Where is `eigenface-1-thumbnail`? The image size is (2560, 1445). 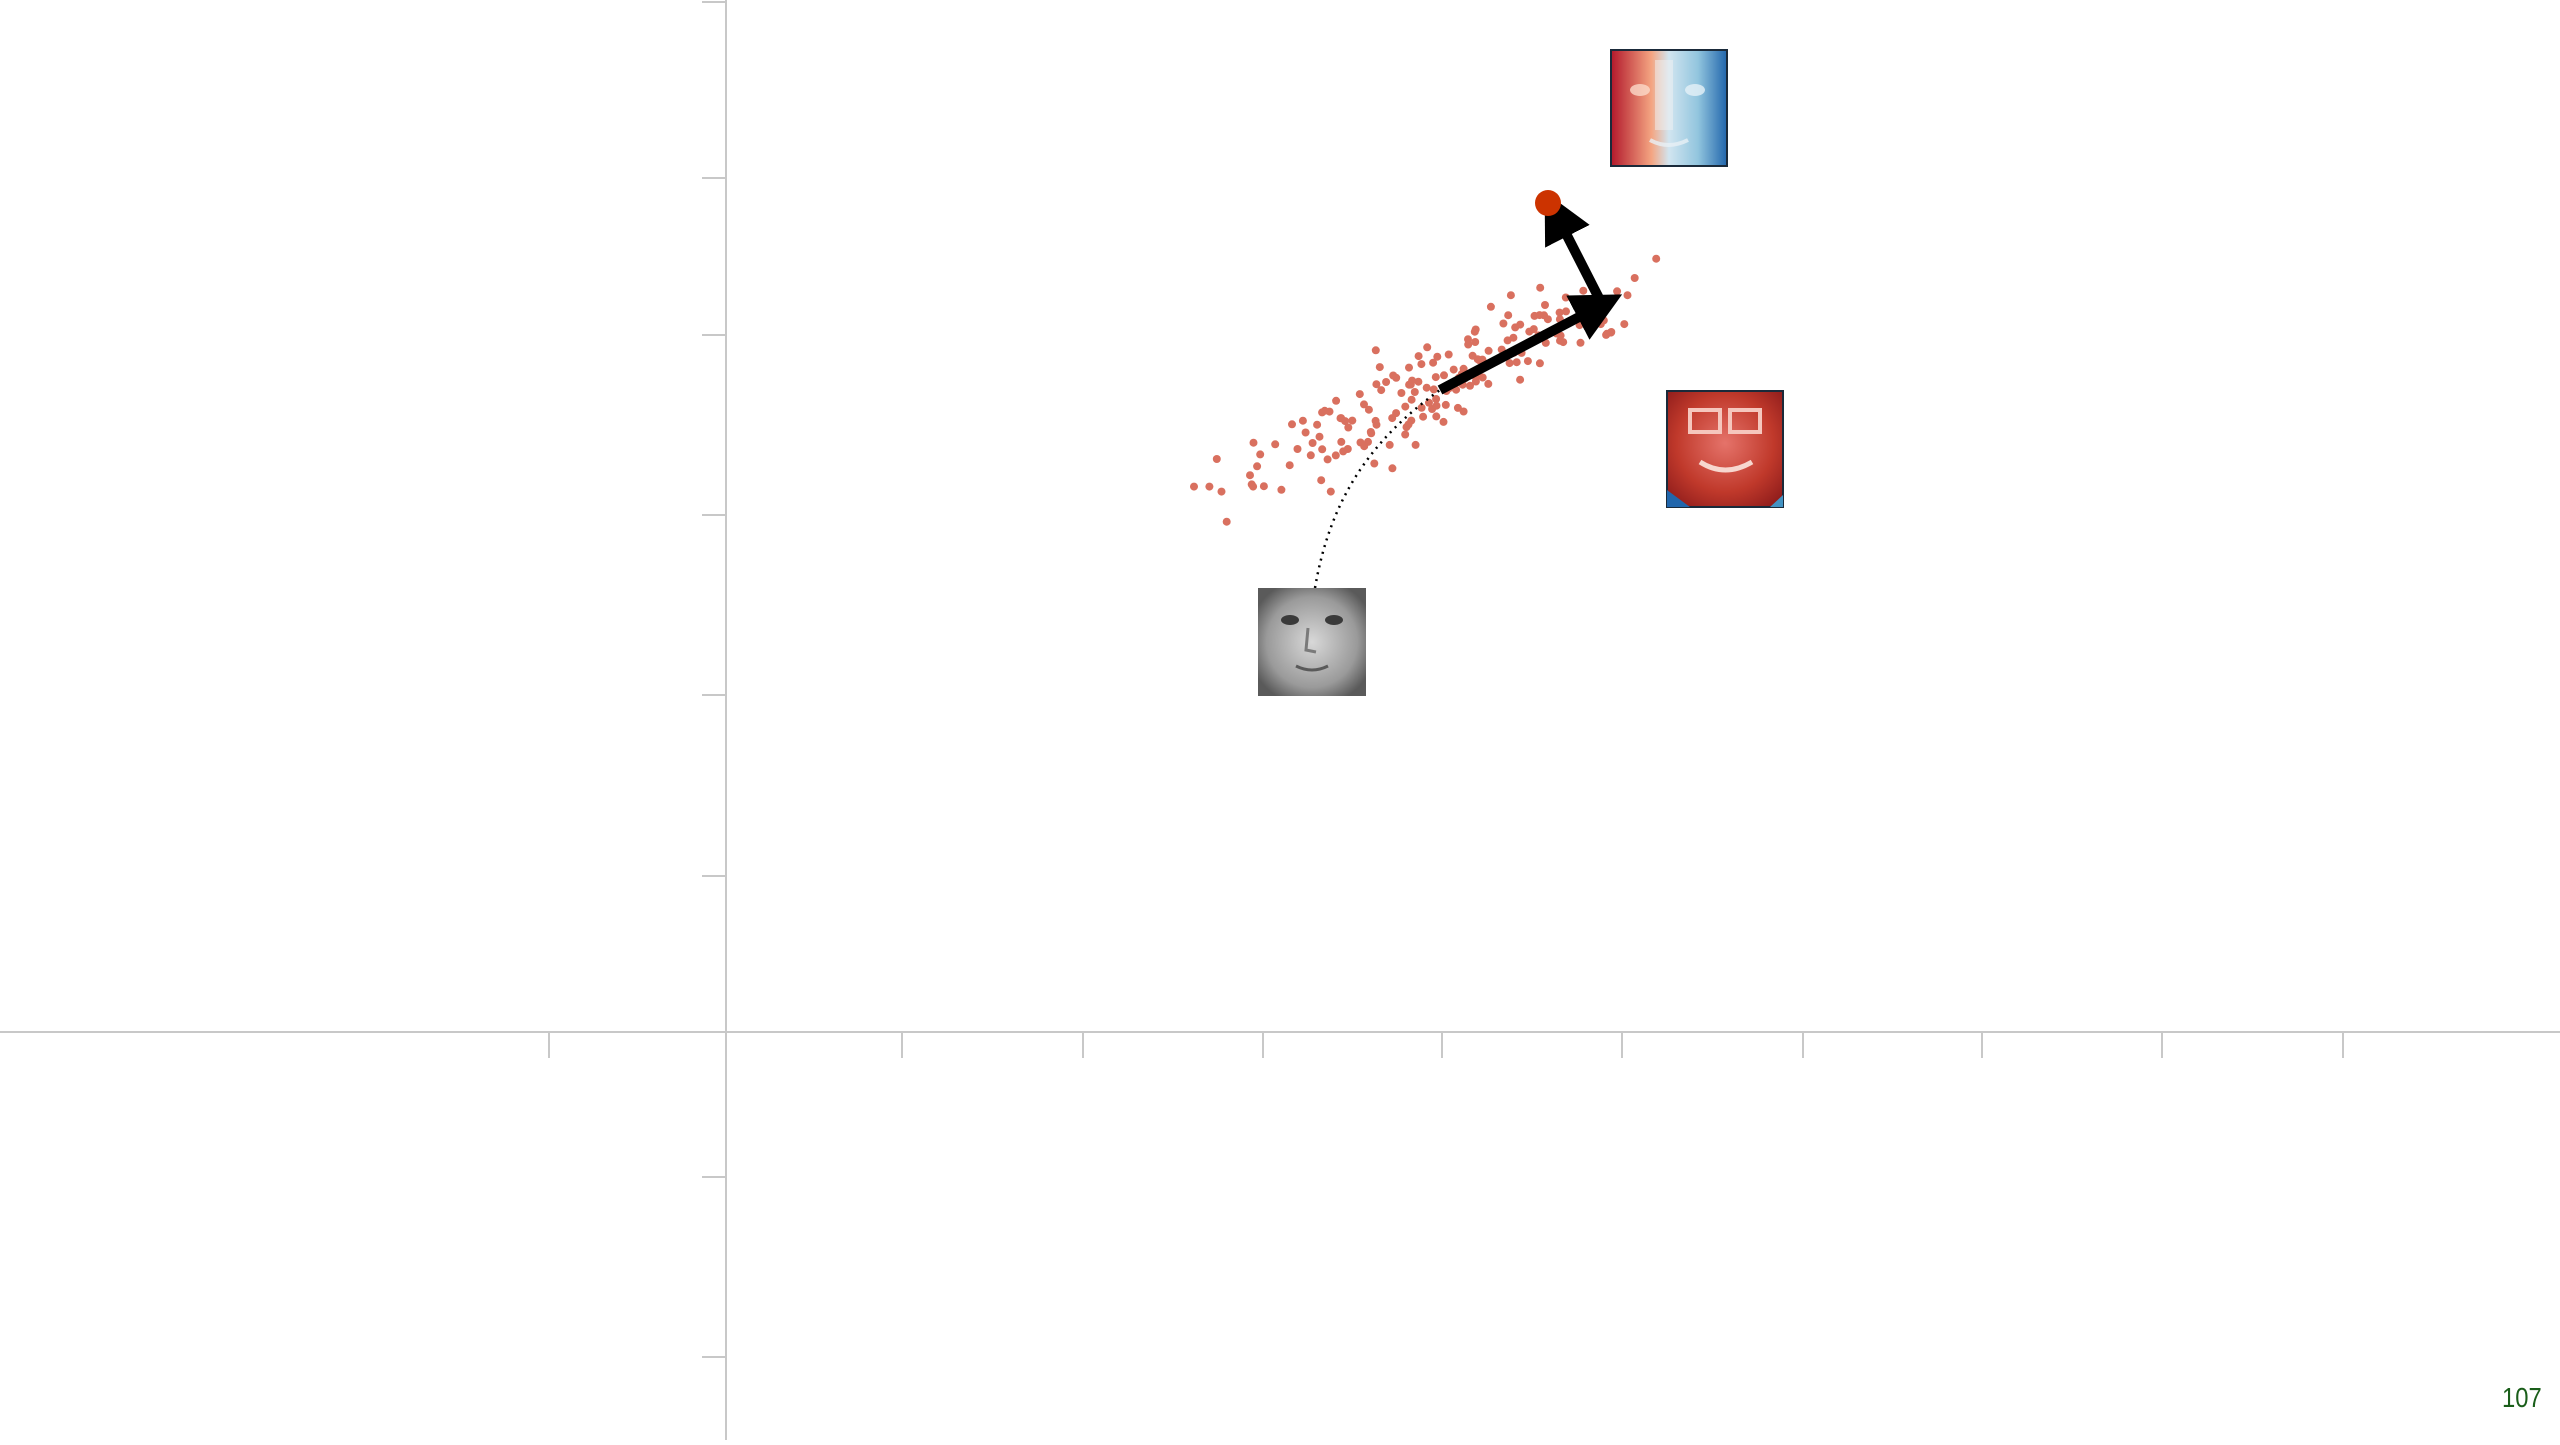 eigenface-1-thumbnail is located at coordinates (1669, 108).